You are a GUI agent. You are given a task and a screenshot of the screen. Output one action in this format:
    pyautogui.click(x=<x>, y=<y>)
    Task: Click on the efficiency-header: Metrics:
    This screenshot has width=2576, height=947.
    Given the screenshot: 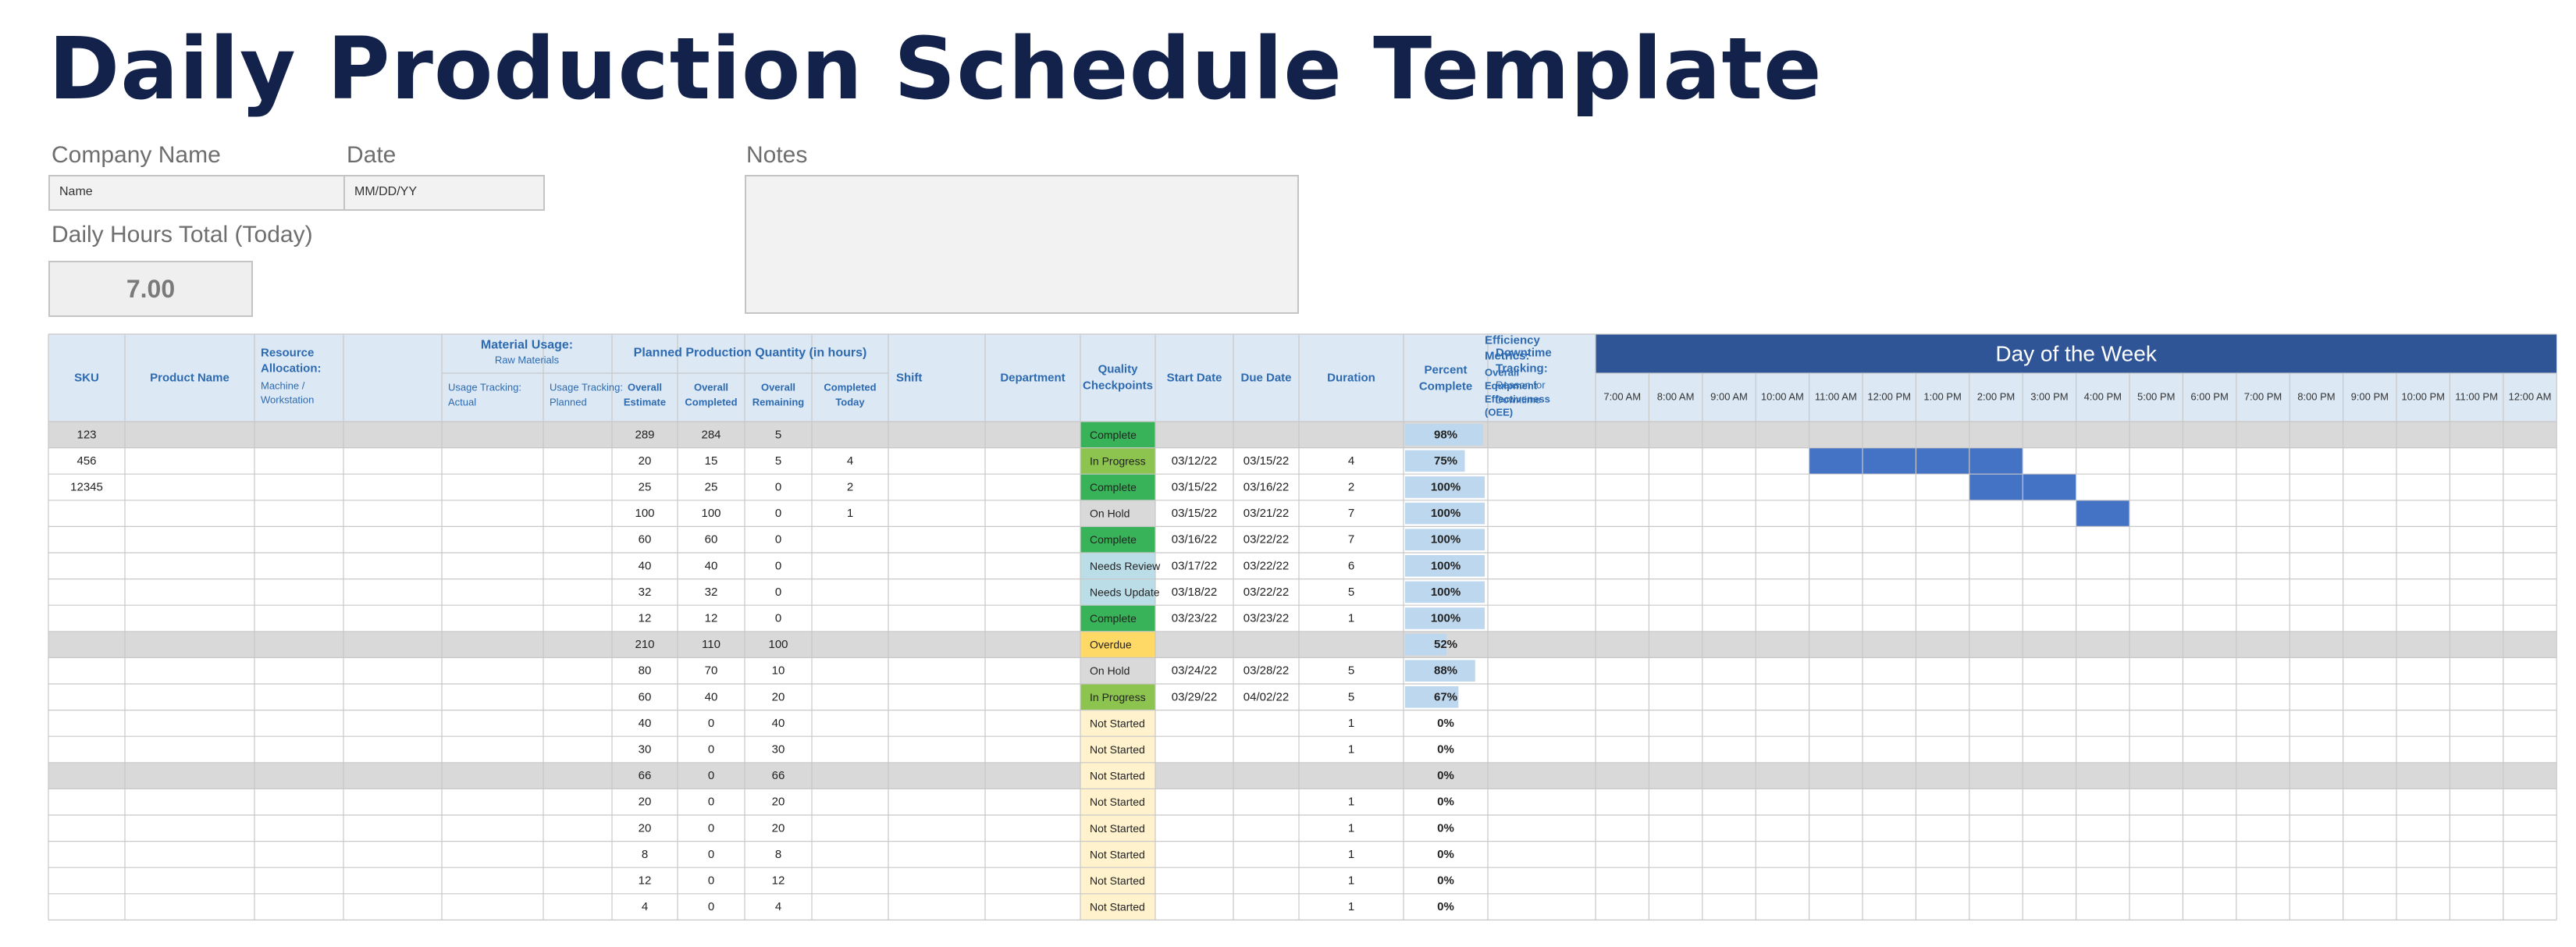 What is the action you would take?
    pyautogui.click(x=1507, y=356)
    